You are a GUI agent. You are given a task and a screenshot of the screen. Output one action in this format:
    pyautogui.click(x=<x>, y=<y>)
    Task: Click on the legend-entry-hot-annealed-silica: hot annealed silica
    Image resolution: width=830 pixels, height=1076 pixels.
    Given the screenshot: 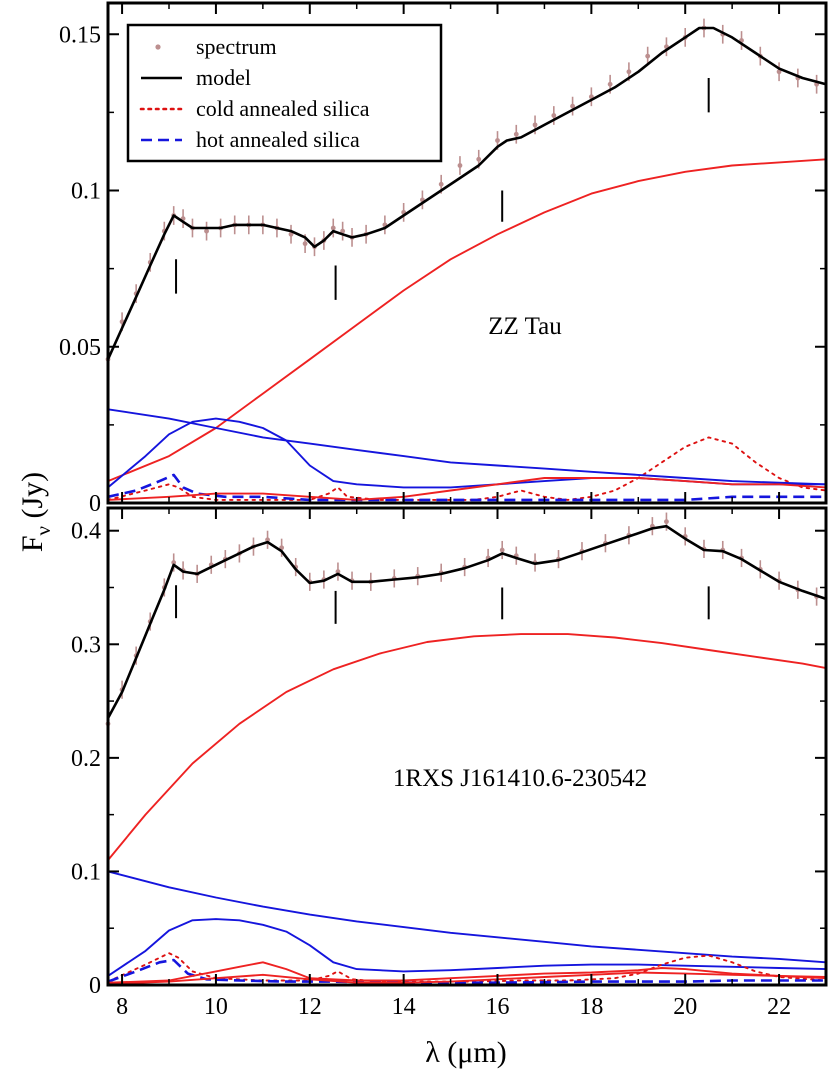 What is the action you would take?
    pyautogui.click(x=250, y=139)
    